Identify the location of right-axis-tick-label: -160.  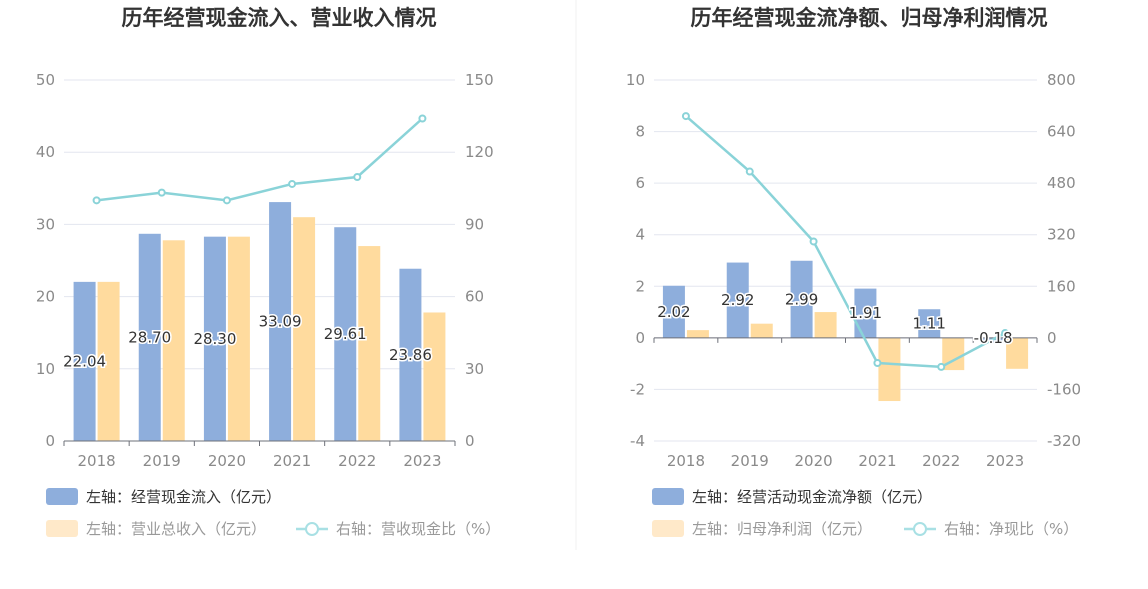
(1064, 389).